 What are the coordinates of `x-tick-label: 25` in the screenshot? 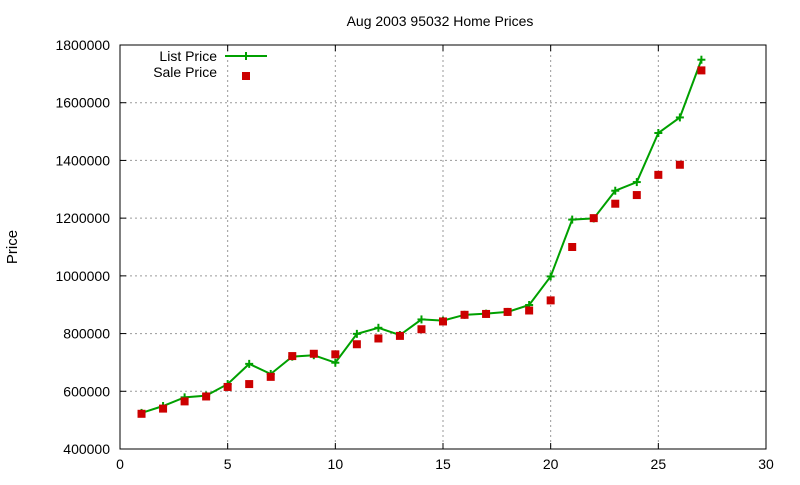 It's located at (659, 464).